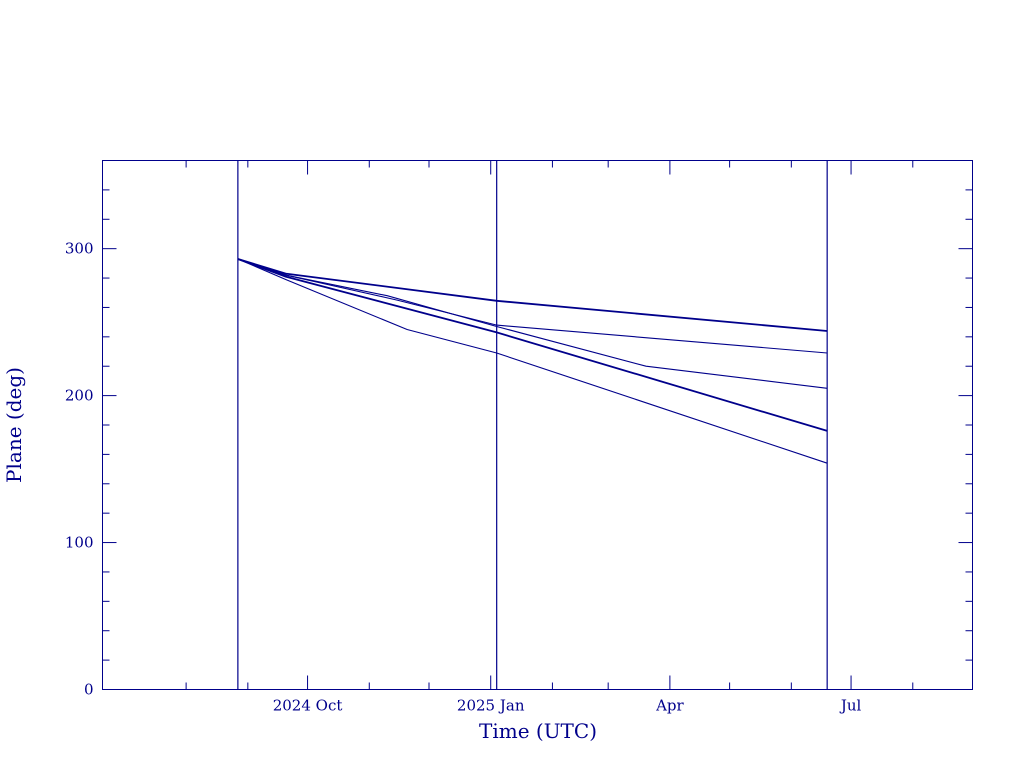 The width and height of the screenshot is (1024, 768). I want to click on x-tick-label: 2024 Oct, so click(308, 706).